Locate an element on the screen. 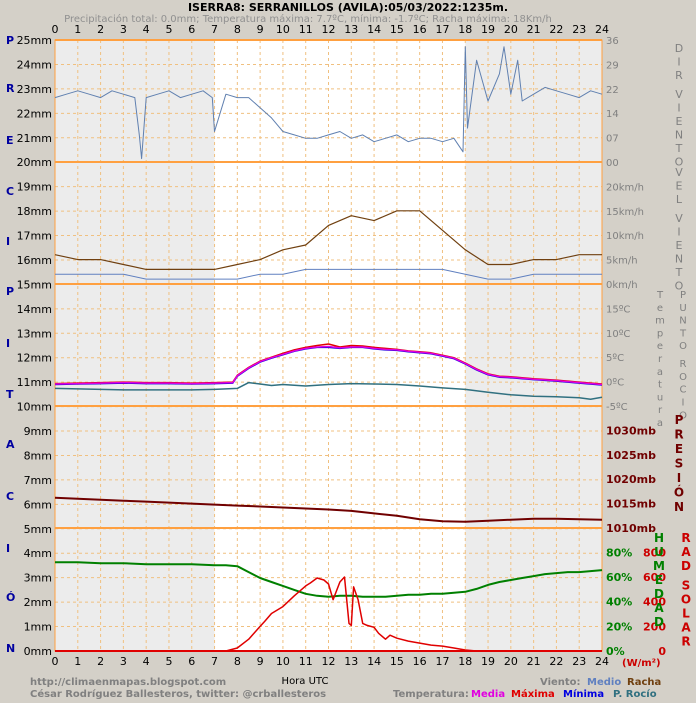 The width and height of the screenshot is (696, 703). mm-axis-label: 18mm is located at coordinates (34, 211).